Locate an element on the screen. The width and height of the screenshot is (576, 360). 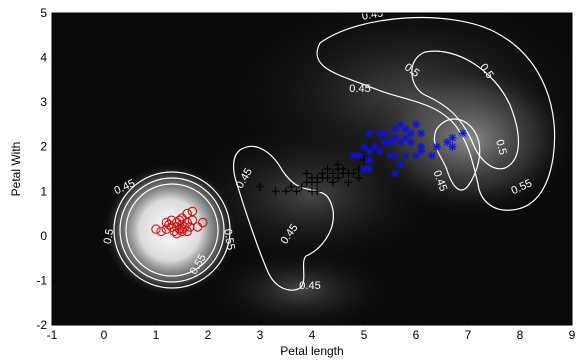
contour-setosa-outer is located at coordinates (172, 230).